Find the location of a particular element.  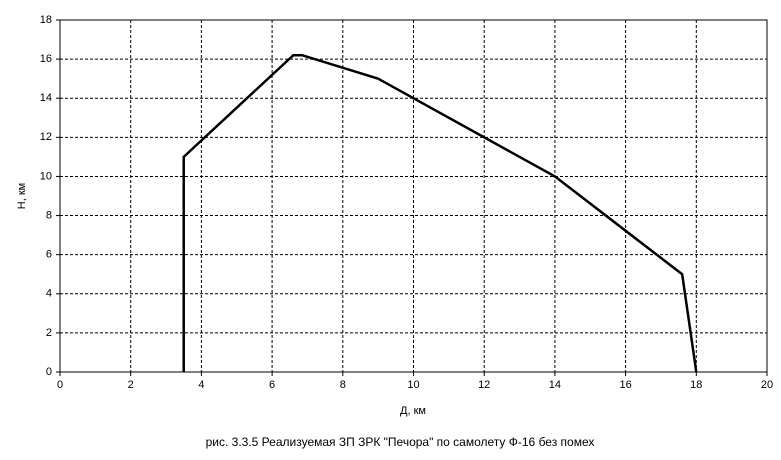

y-tick-label: 4 is located at coordinates (49, 294).